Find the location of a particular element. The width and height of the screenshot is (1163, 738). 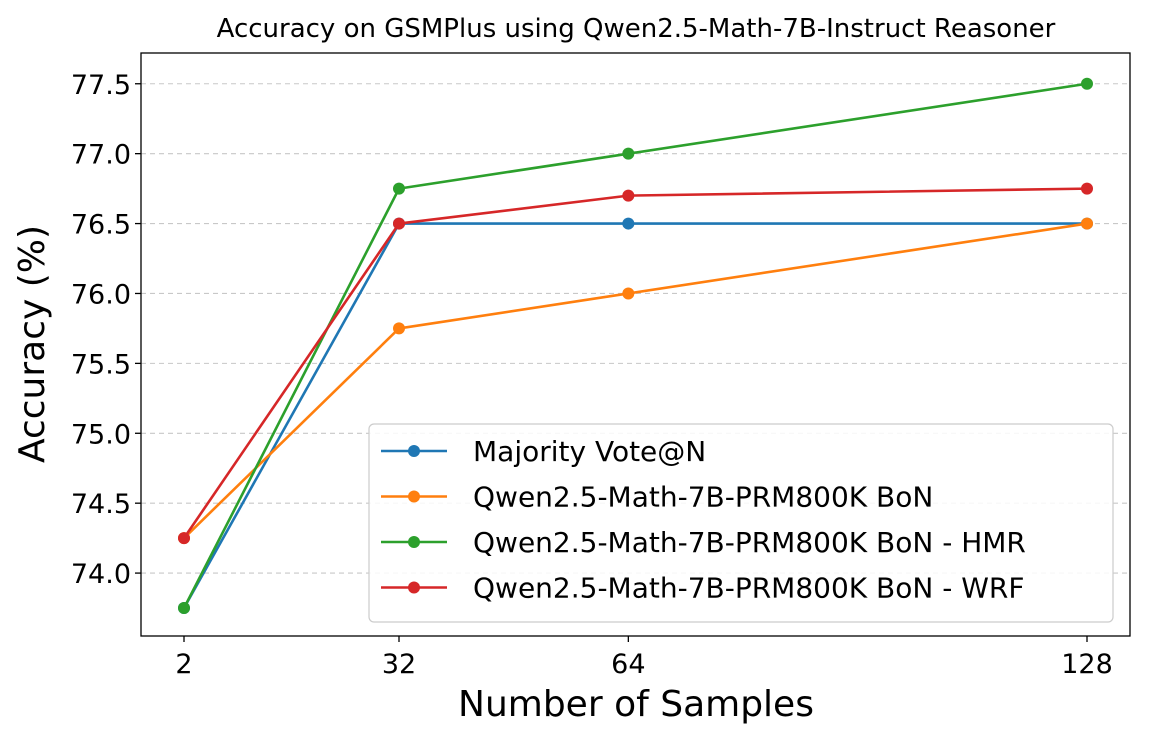

x-tick-label: 64 is located at coordinates (628, 664).